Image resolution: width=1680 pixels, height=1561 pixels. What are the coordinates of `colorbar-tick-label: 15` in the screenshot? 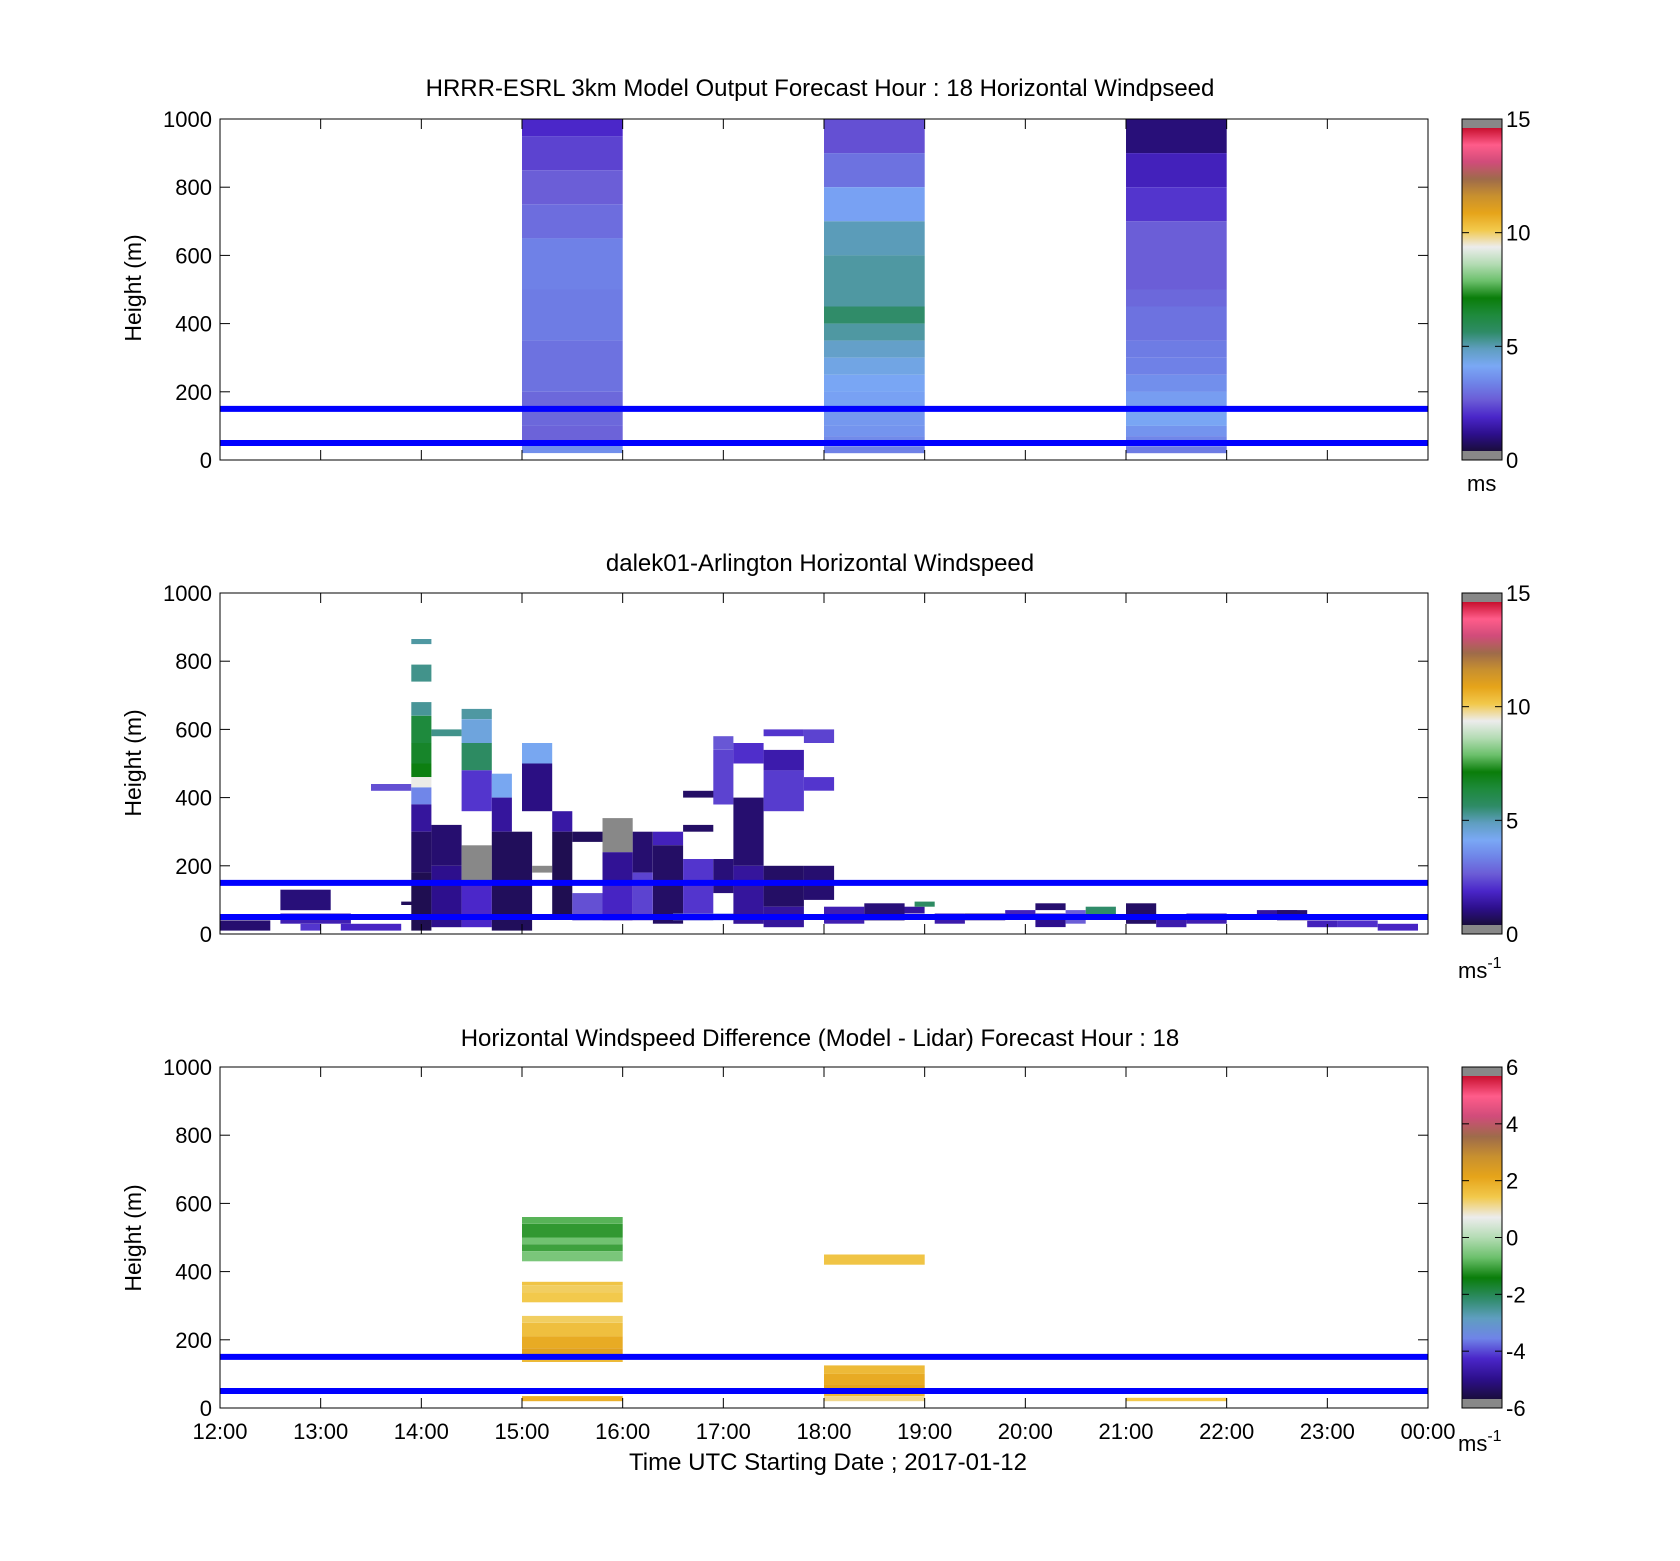 It's located at (1518, 593).